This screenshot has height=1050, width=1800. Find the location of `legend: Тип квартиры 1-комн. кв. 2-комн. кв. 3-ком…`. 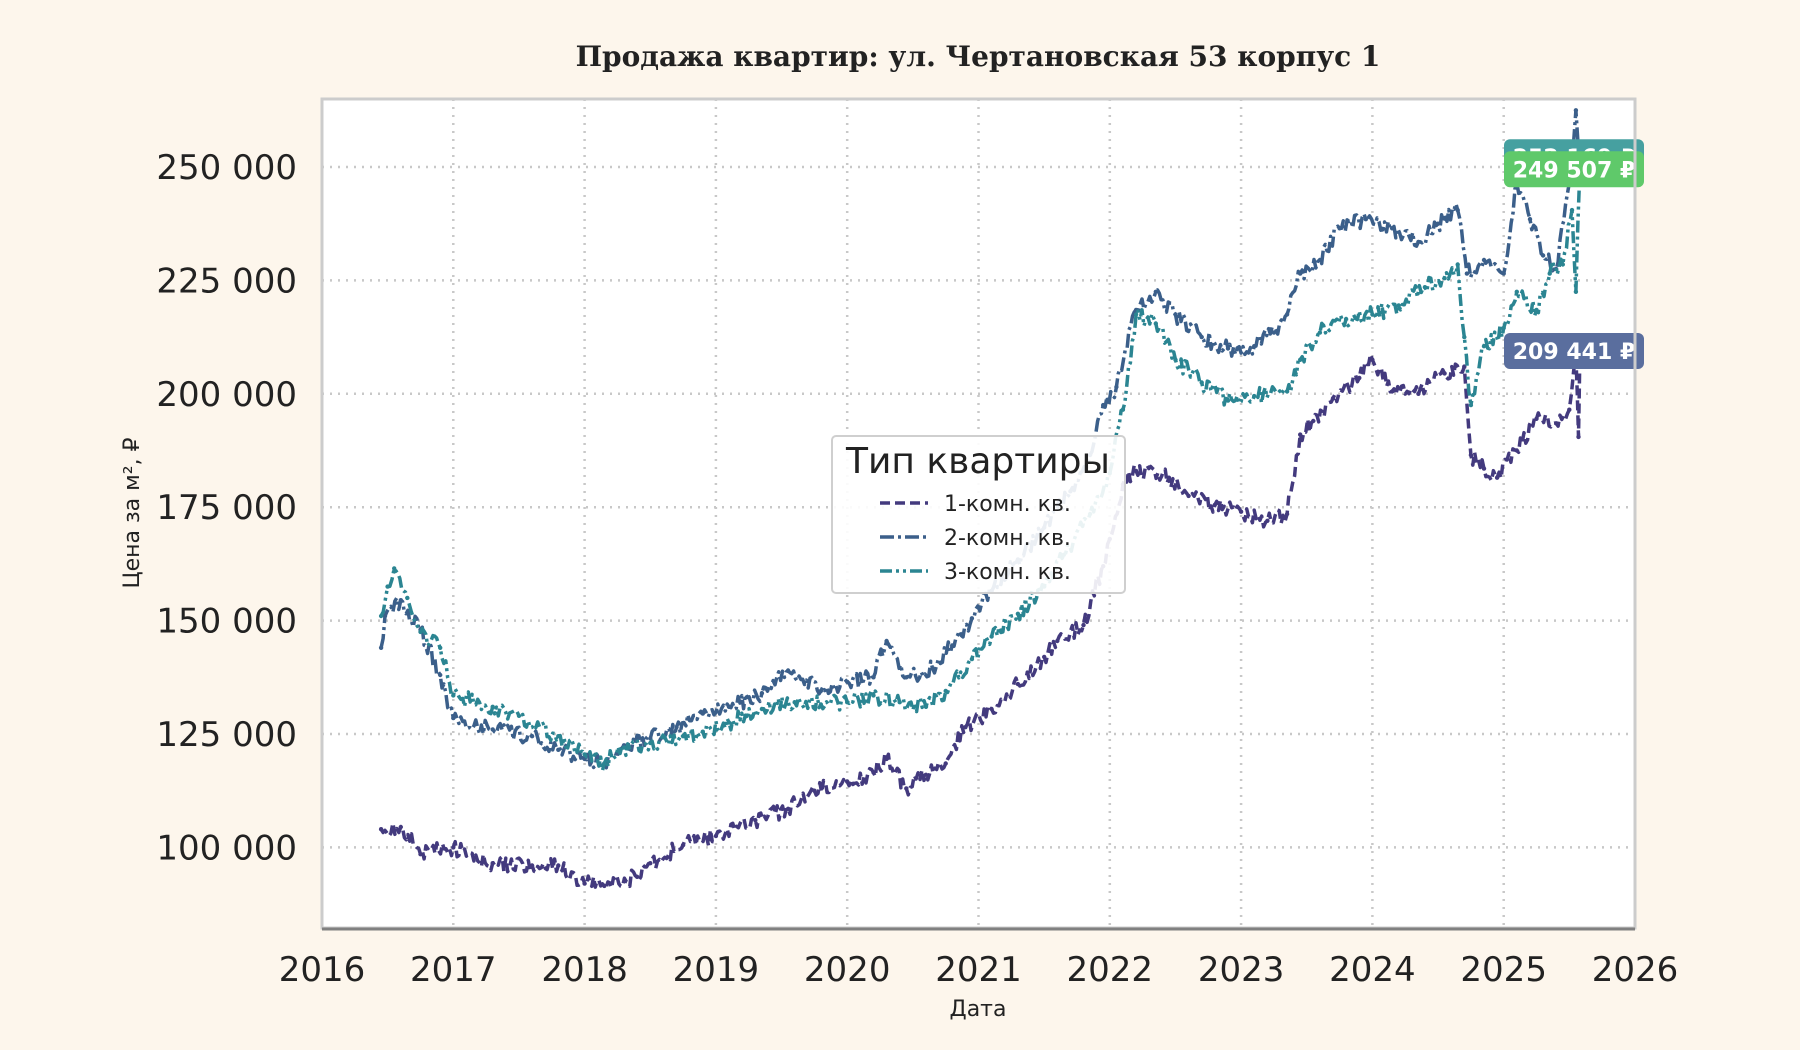

legend: Тип квартиры 1-комн. кв. 2-комн. кв. 3-ком… is located at coordinates (978, 514).